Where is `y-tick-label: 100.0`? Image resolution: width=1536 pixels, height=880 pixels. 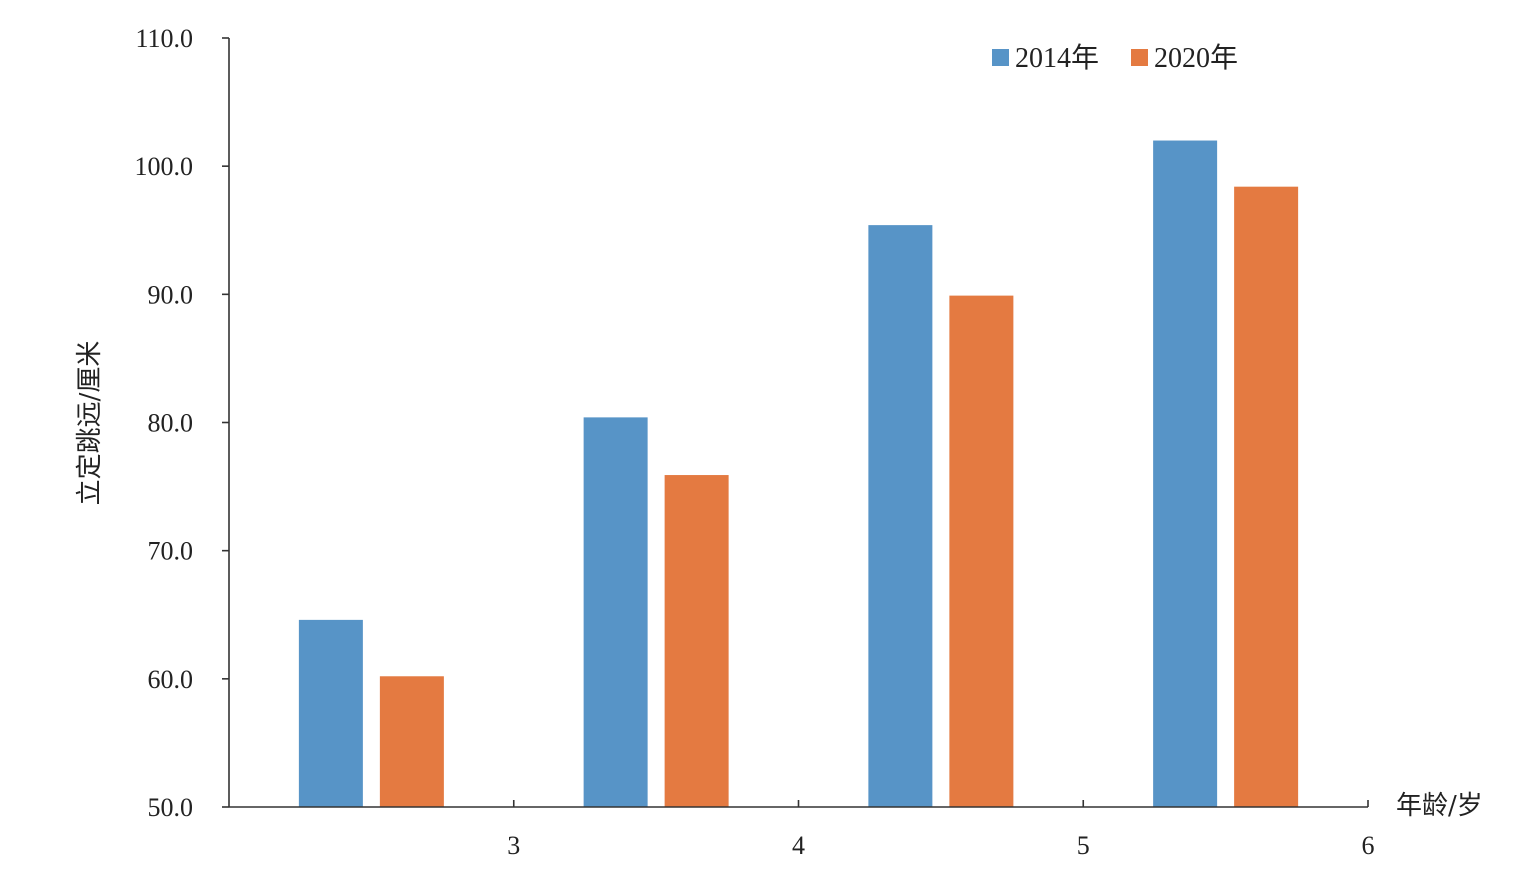
y-tick-label: 100.0 is located at coordinates (164, 166).